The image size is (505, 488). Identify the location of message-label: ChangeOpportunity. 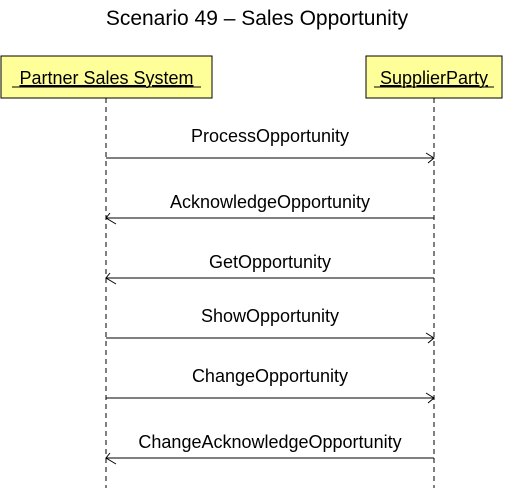
(270, 376).